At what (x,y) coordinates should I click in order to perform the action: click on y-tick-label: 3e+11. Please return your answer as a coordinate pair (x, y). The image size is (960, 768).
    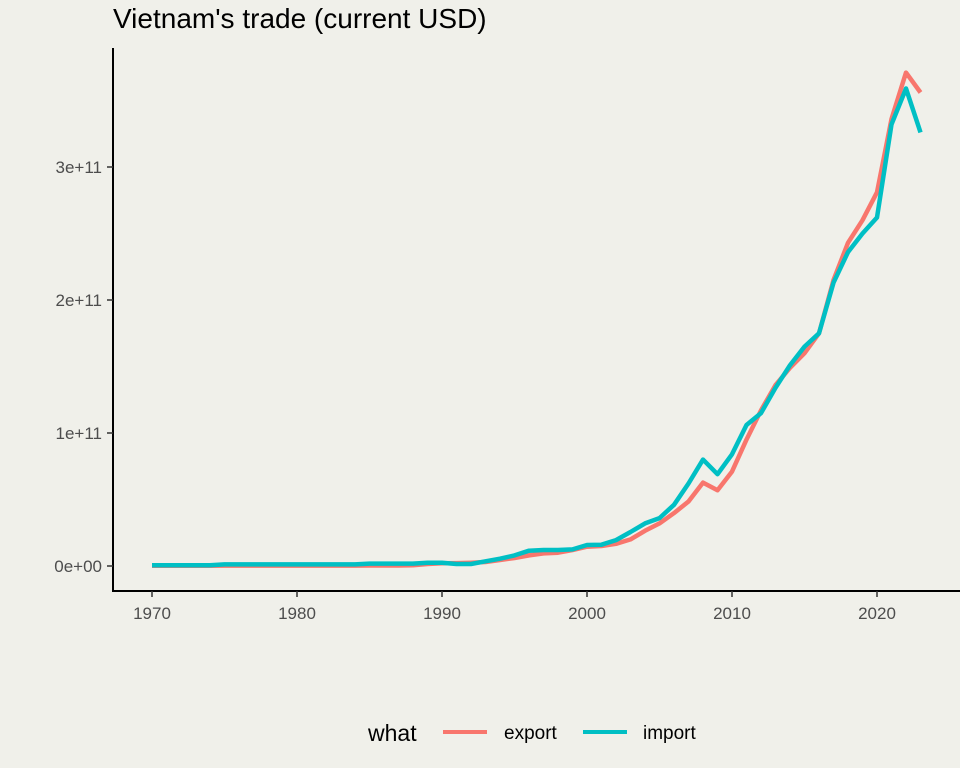
    Looking at the image, I should click on (79, 167).